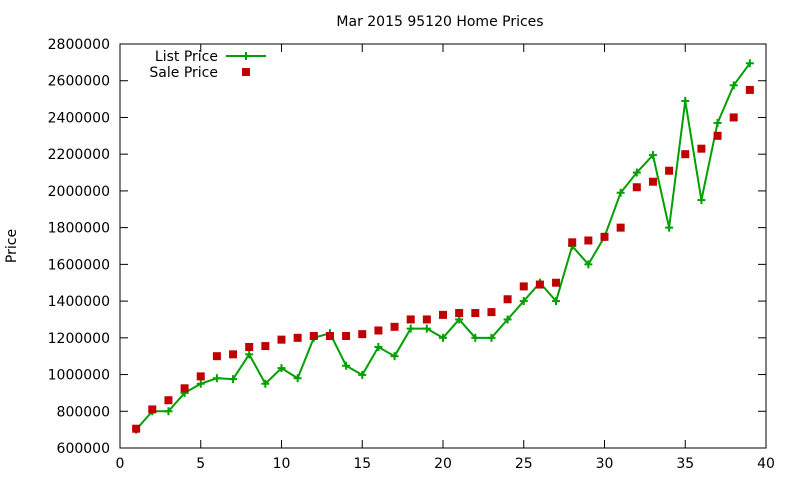 The width and height of the screenshot is (800, 480). What do you see at coordinates (766, 464) in the screenshot?
I see `x-tick-label: 40` at bounding box center [766, 464].